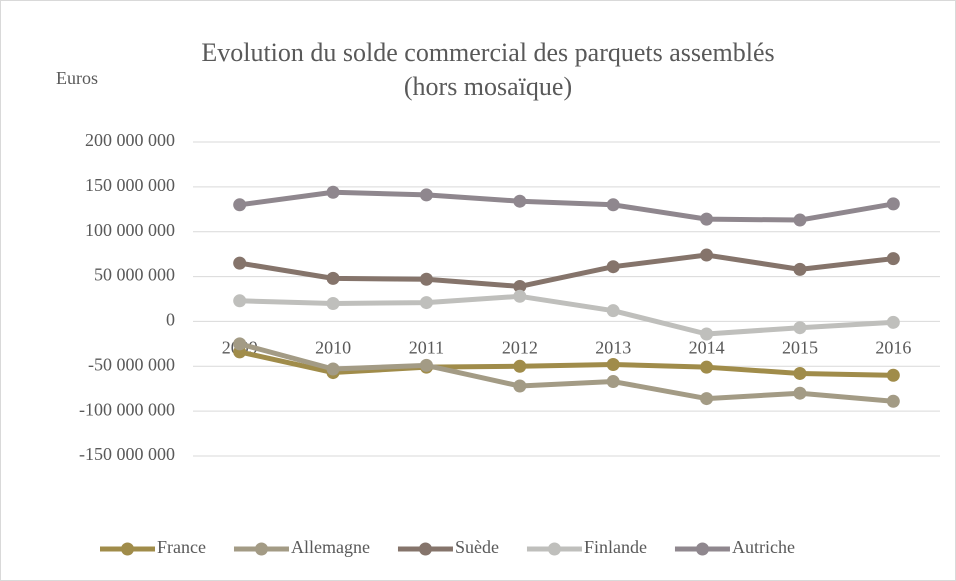 This screenshot has width=956, height=581. I want to click on x-tick-label: 2011, so click(426, 348).